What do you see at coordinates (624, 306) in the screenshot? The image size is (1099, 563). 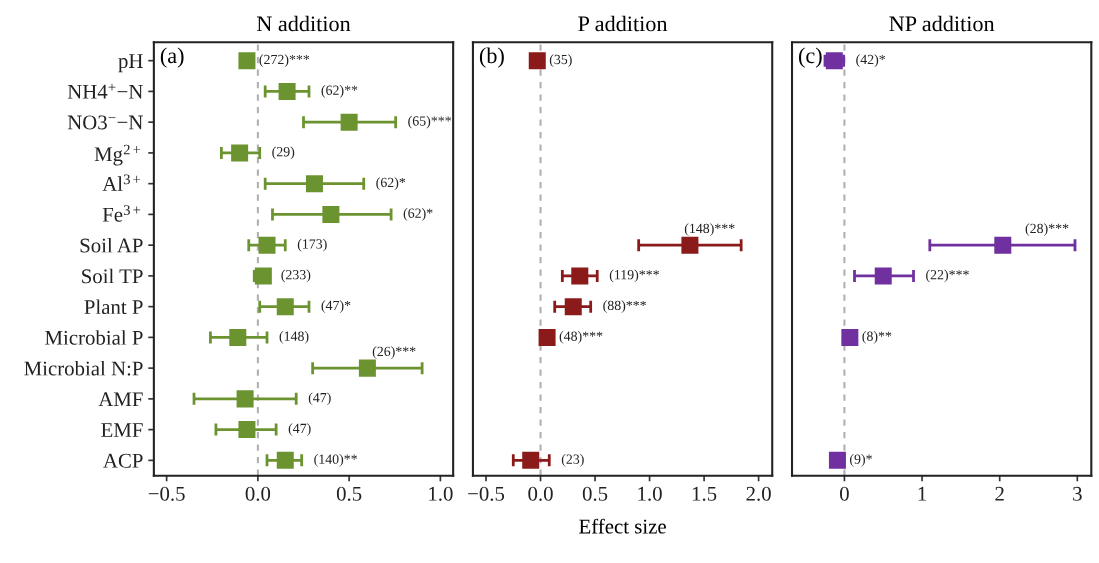 I see `annotation: (88)***` at bounding box center [624, 306].